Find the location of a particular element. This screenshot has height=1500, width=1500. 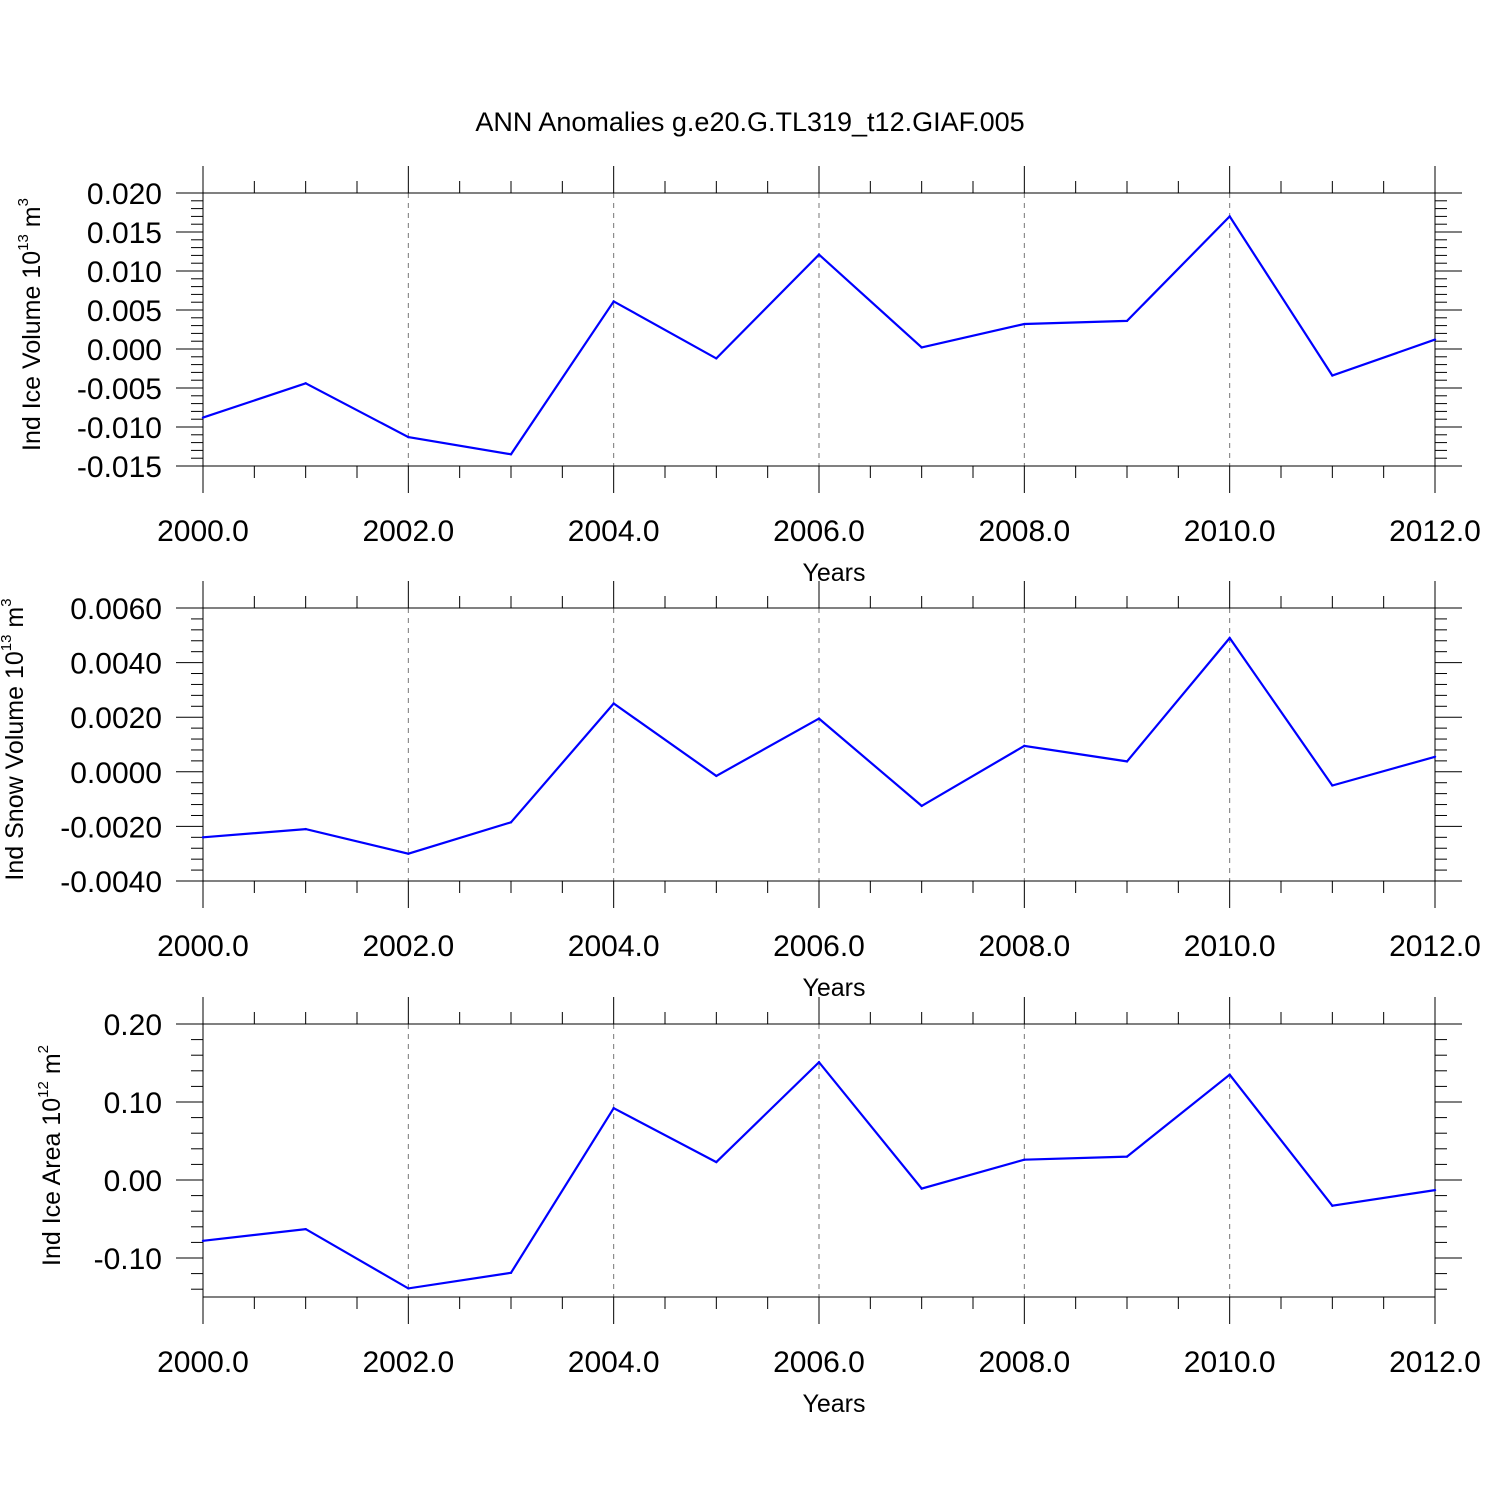

y-tick-label: -0.015 is located at coordinates (119, 467).